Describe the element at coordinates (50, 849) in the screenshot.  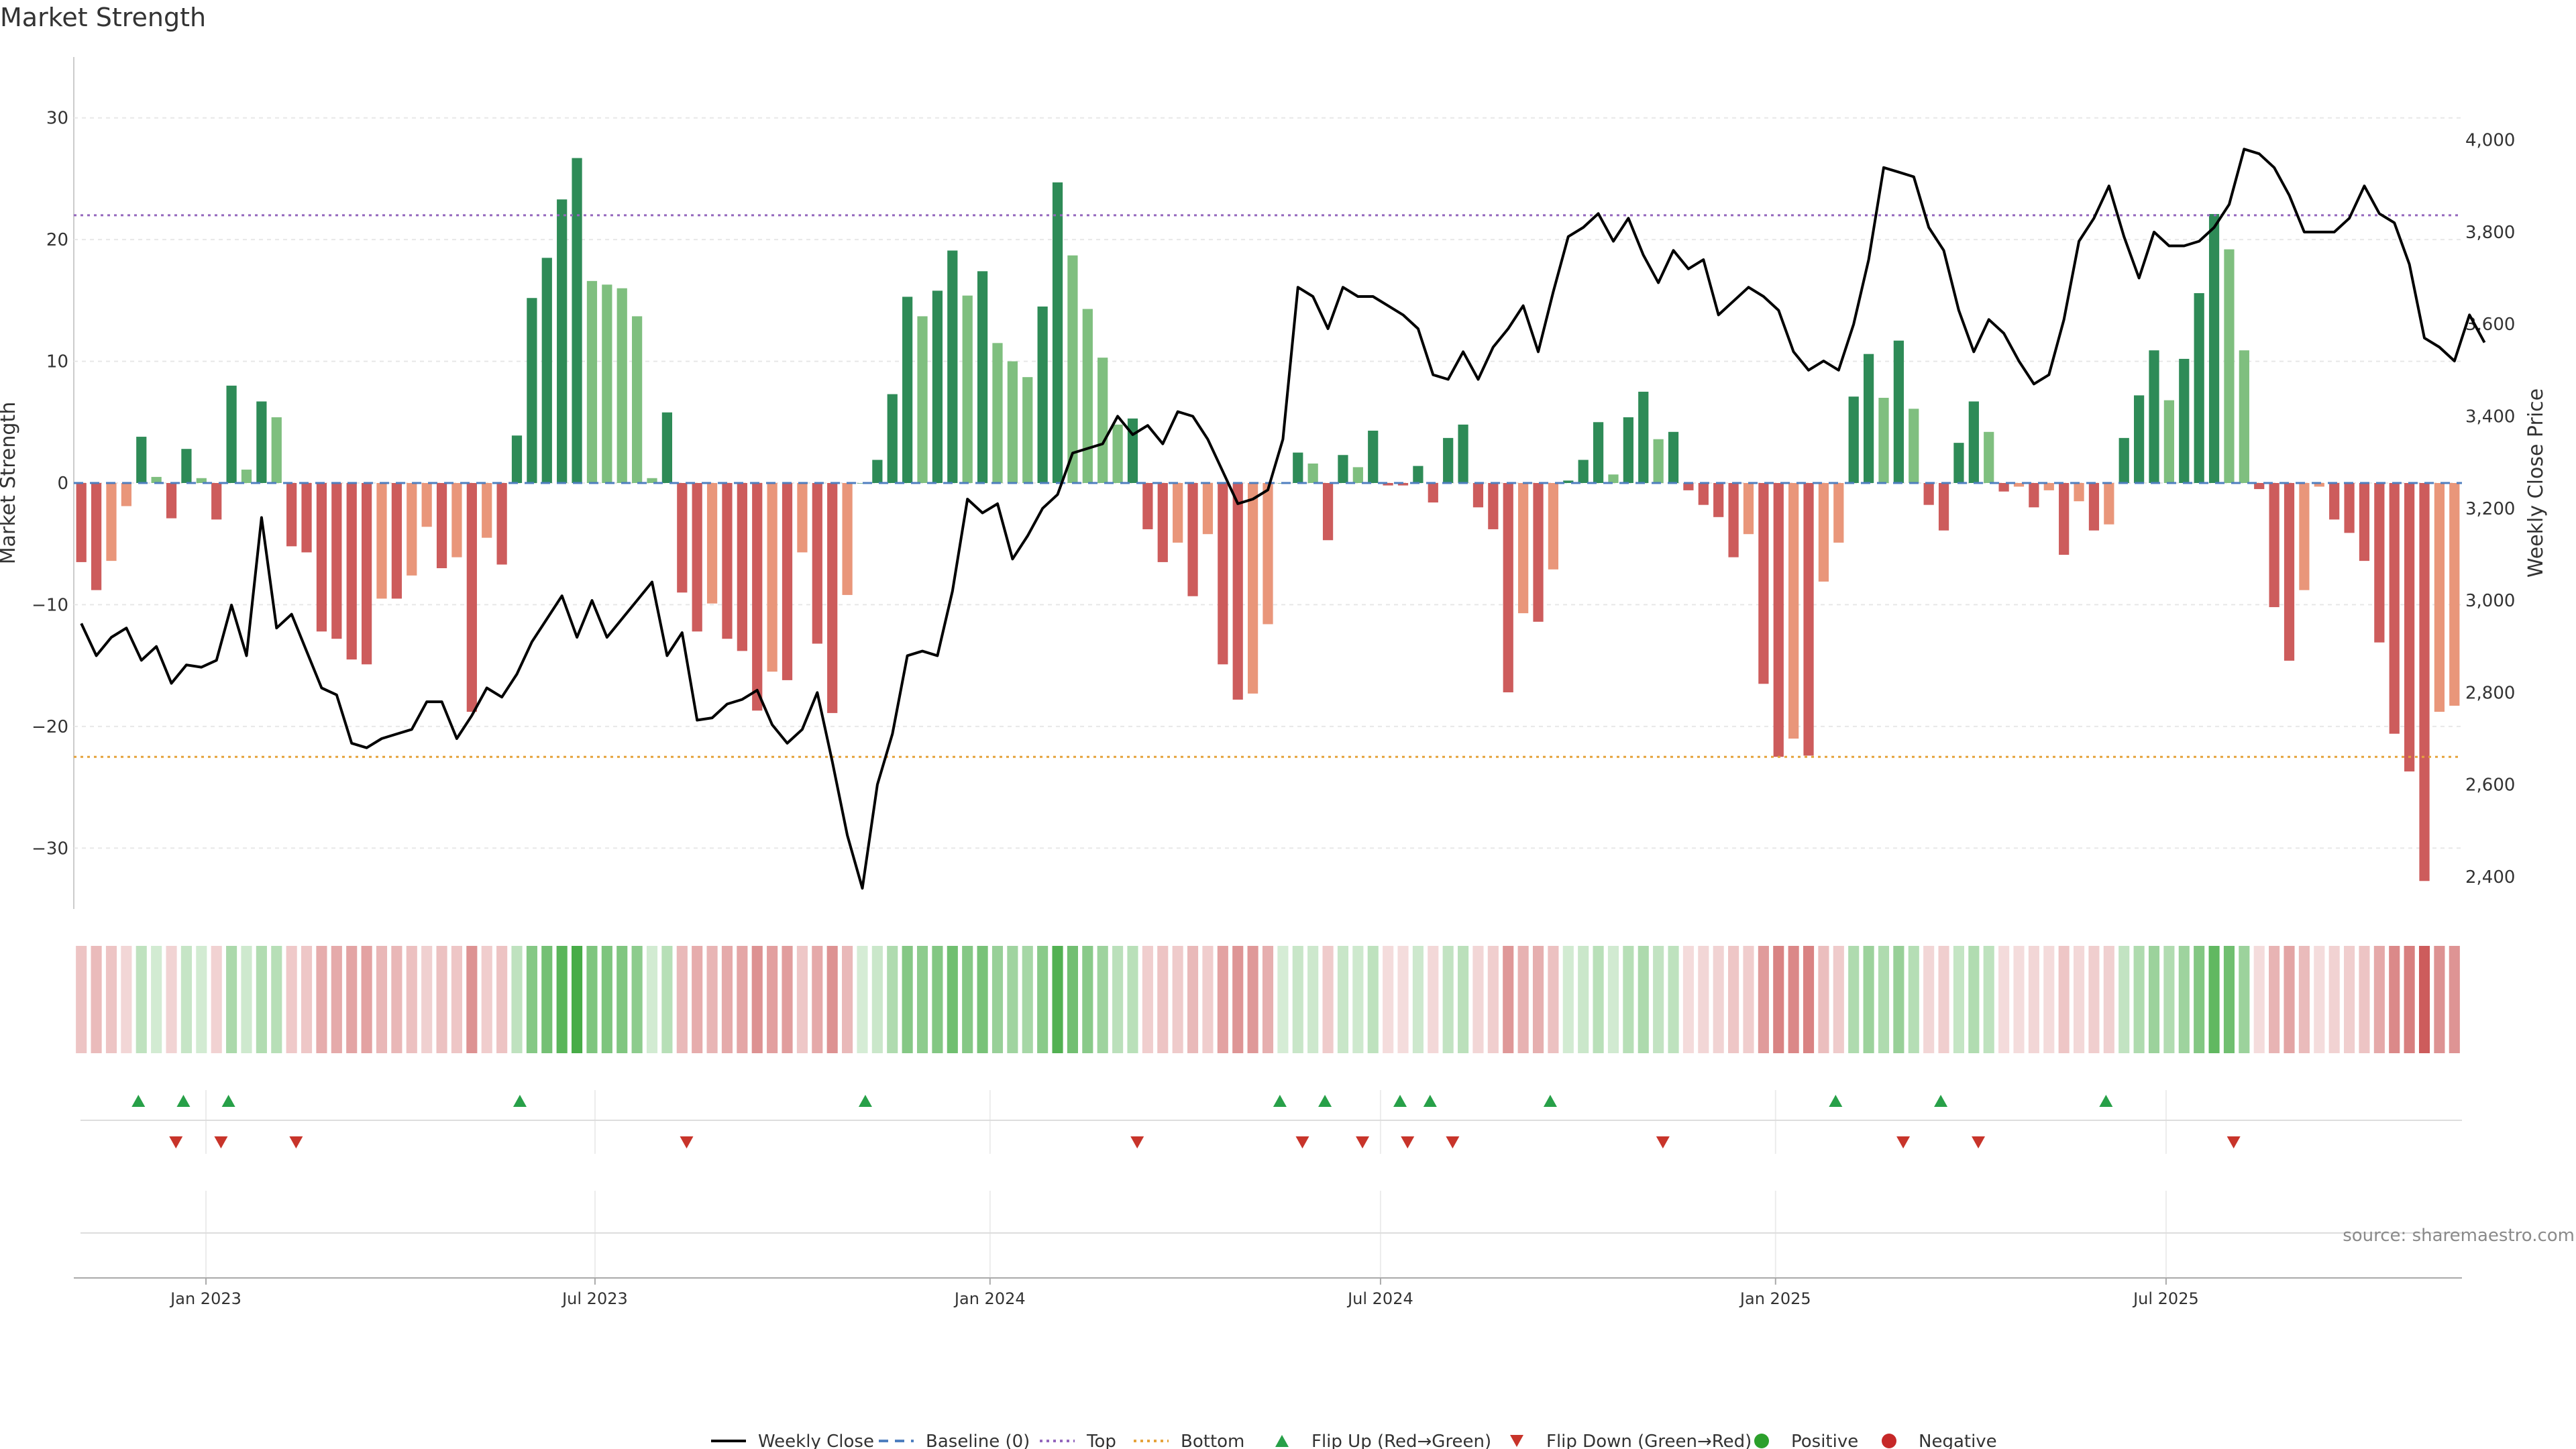
I see `y-tick-label: −30` at that location.